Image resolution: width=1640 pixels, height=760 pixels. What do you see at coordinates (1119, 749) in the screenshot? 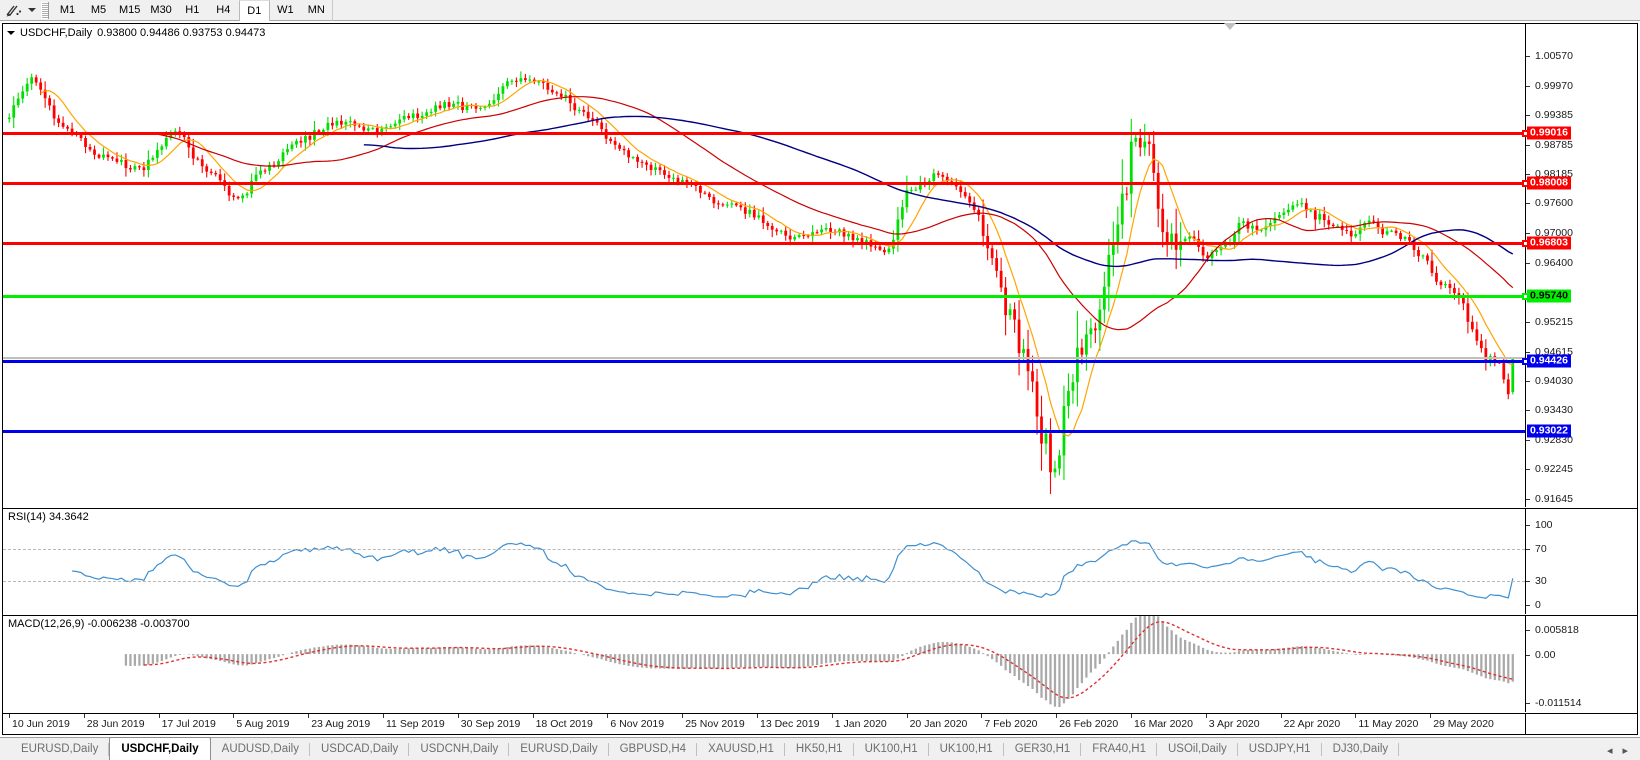
I see `chart-tab-fra40-h1: FRA40,H1` at bounding box center [1119, 749].